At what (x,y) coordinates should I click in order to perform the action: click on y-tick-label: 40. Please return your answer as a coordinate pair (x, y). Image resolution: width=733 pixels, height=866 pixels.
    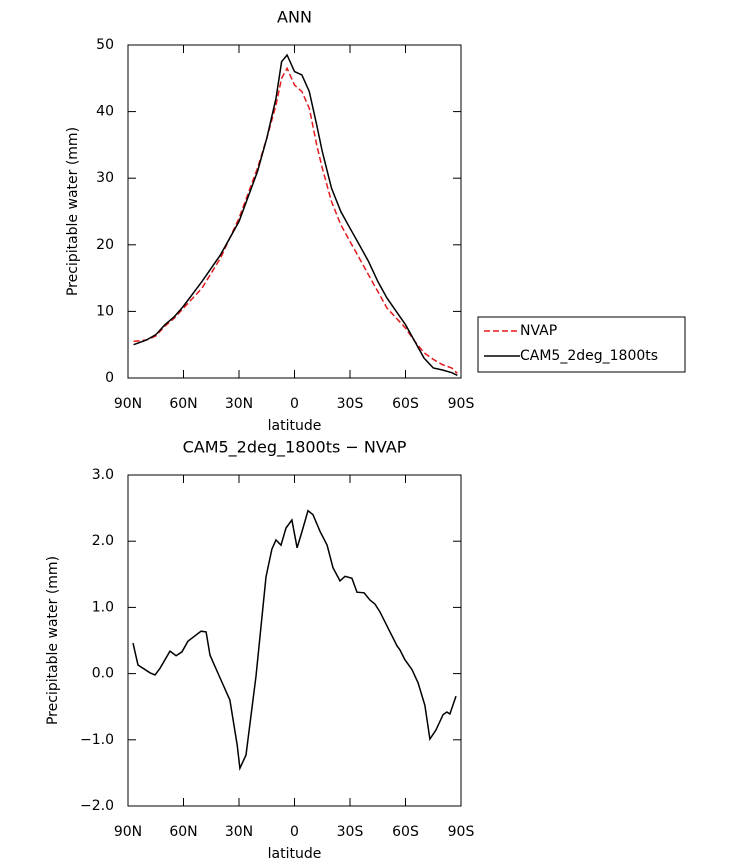
    Looking at the image, I should click on (105, 112).